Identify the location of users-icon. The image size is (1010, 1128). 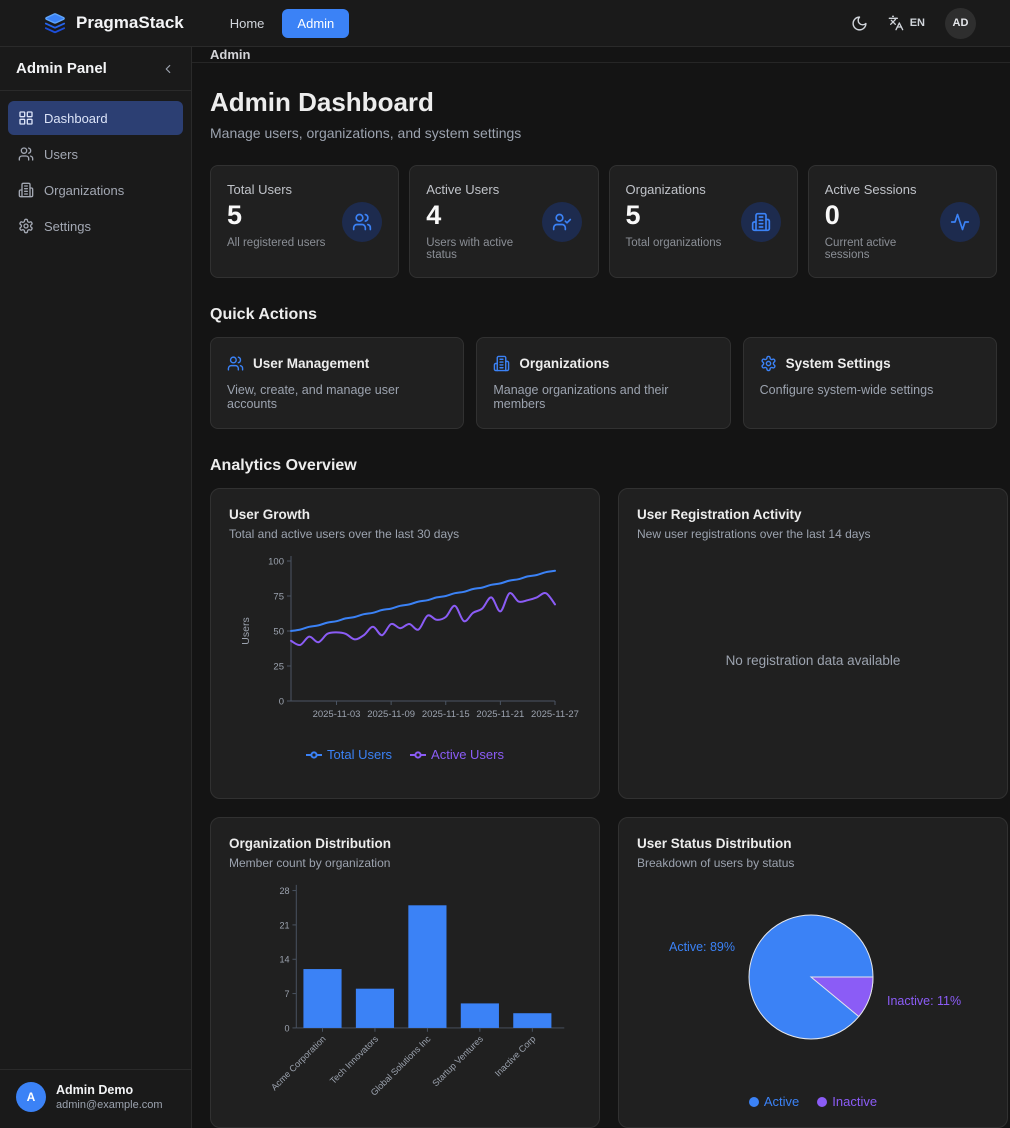
(235, 363).